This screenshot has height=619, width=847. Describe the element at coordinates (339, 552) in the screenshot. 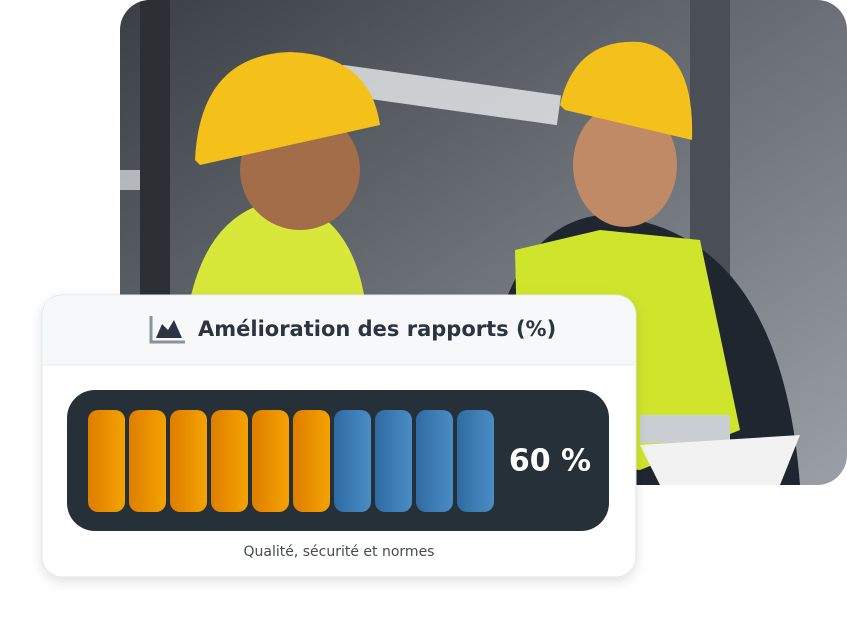

I see `caption: Qualité, sécurité et normes` at that location.